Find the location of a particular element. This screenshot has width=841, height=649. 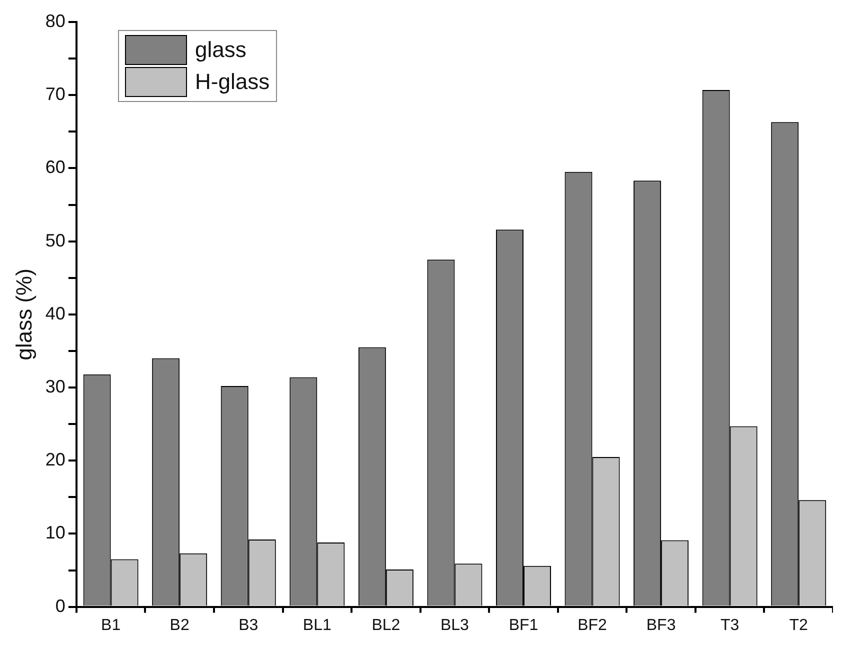

x-tick-label: BF2 is located at coordinates (593, 625).